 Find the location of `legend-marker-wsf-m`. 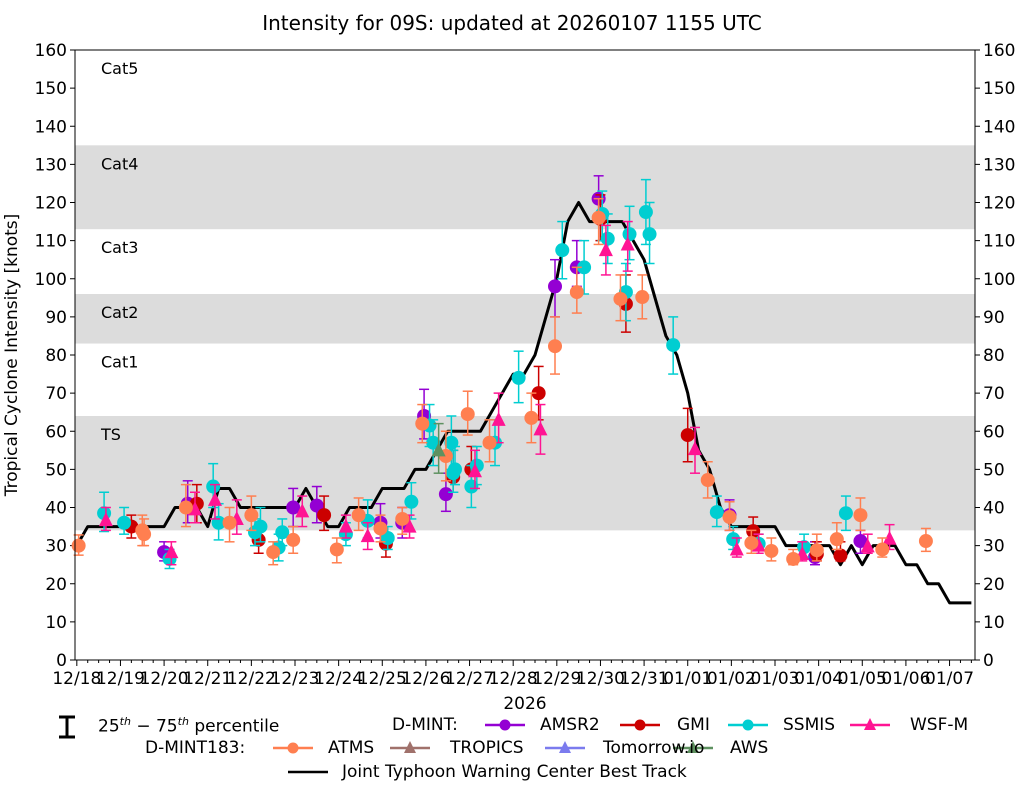

legend-marker-wsf-m is located at coordinates (870, 724).